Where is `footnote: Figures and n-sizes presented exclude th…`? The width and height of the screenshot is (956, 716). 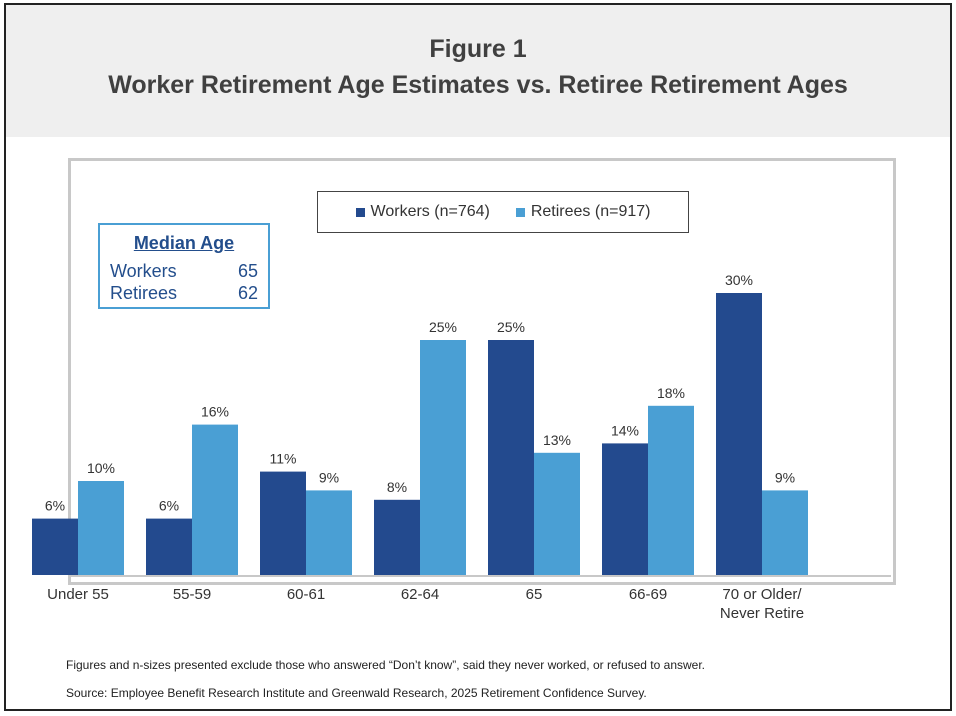
footnote: Figures and n-sizes presented exclude th… is located at coordinates (385, 665).